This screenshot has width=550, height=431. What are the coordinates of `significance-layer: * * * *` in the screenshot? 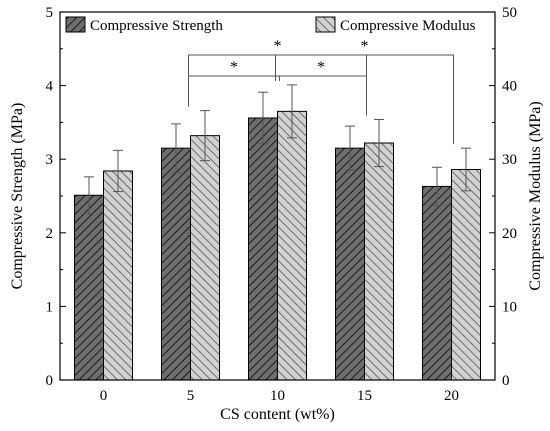 It's located at (321, 91).